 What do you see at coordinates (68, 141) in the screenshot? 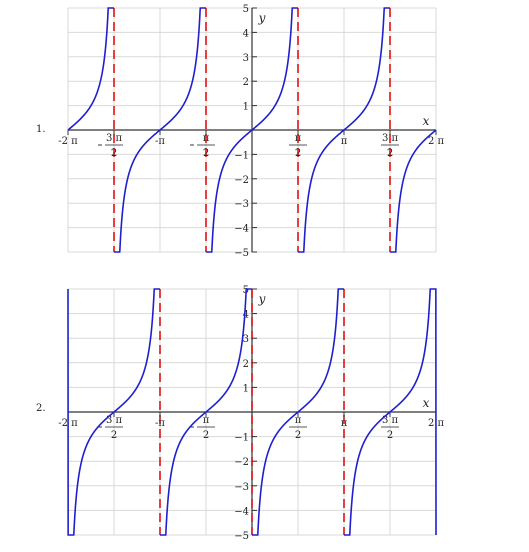
I see `x-tick-label: -2 π` at bounding box center [68, 141].